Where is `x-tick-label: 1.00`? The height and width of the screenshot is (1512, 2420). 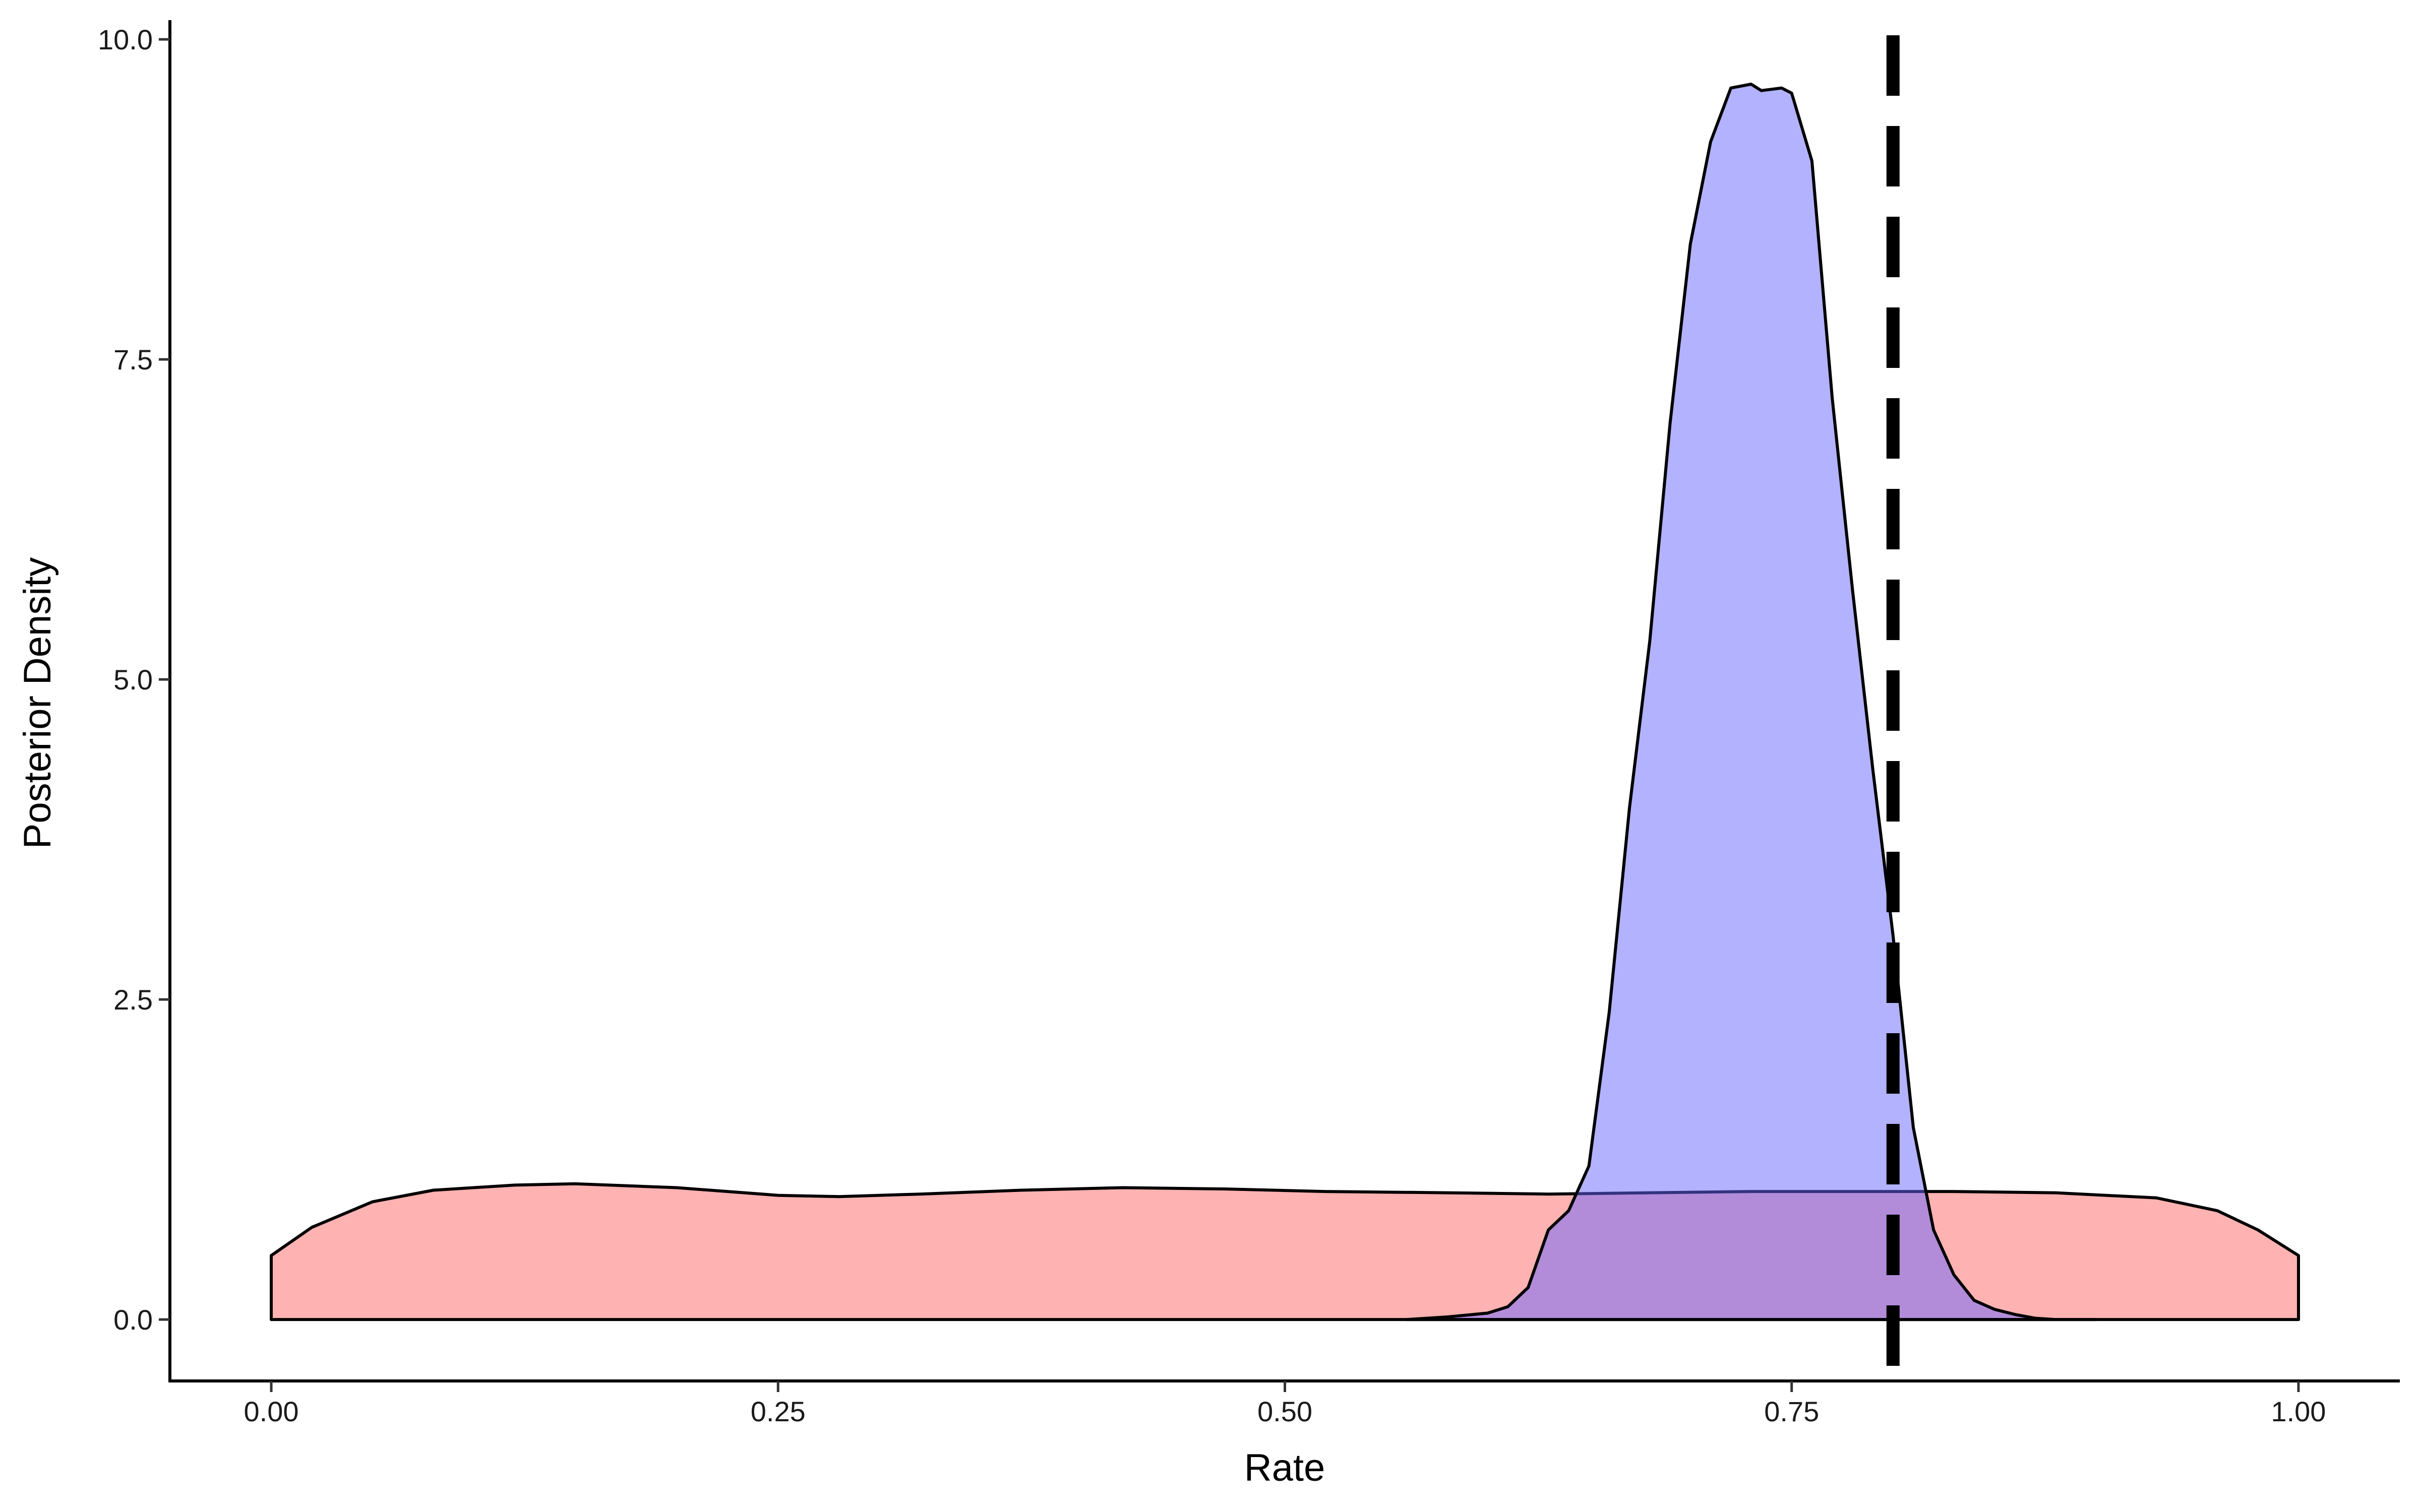 x-tick-label: 1.00 is located at coordinates (2298, 1411).